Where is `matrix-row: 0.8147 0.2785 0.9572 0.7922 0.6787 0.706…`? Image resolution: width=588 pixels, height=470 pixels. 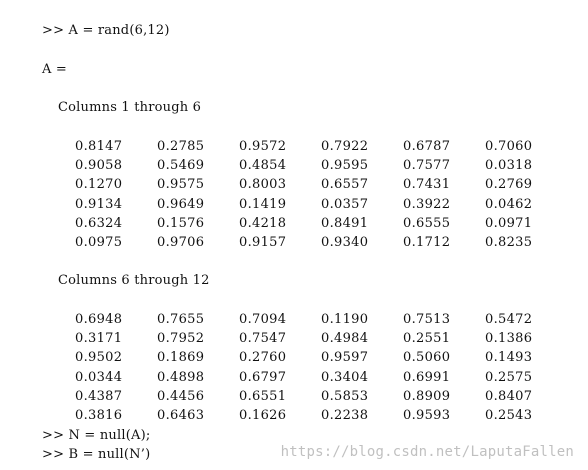 matrix-row: 0.8147 0.2785 0.9572 0.7922 0.6787 0.706… is located at coordinates (294, 148).